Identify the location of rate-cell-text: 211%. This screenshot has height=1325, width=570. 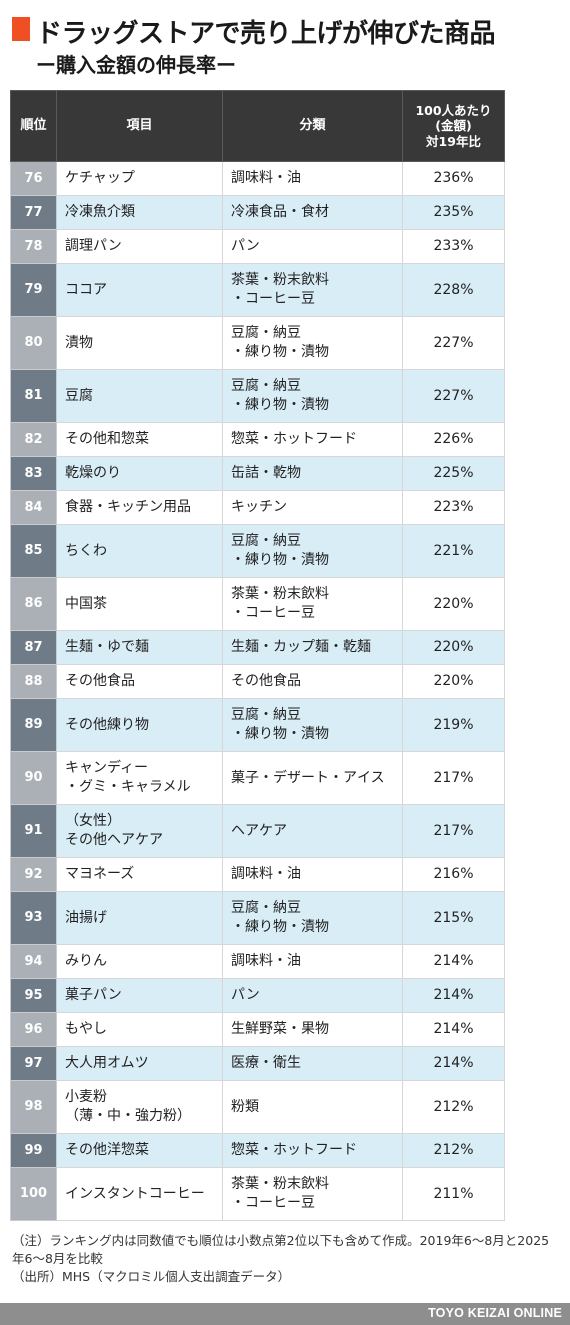
(453, 1193).